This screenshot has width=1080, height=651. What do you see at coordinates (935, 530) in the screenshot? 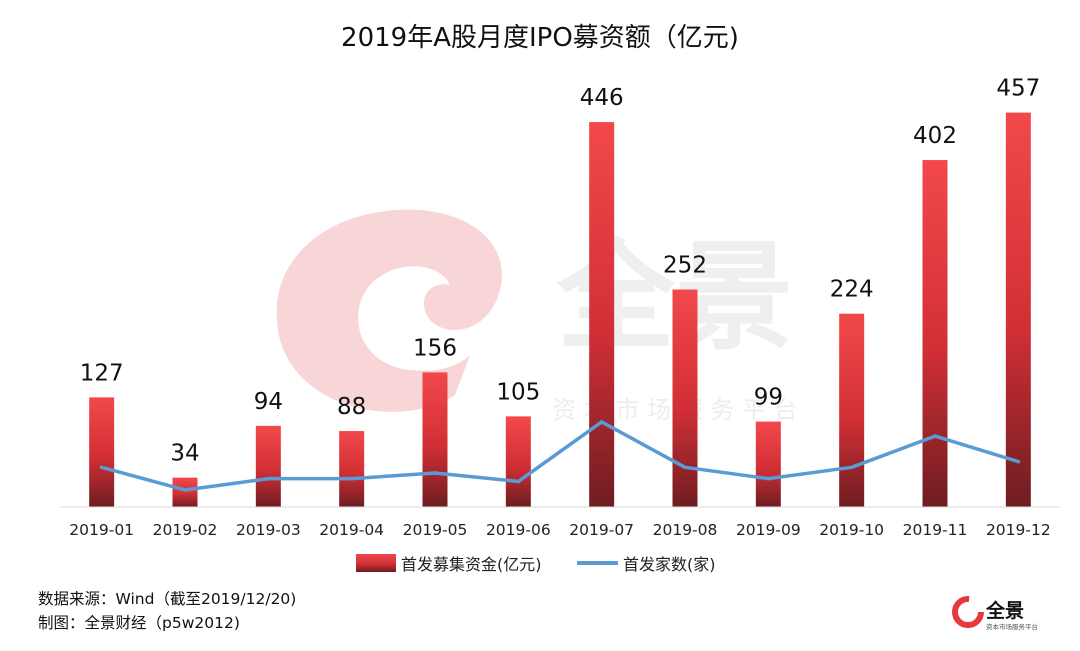
I see `x-tick-2019-11: 2019-11` at bounding box center [935, 530].